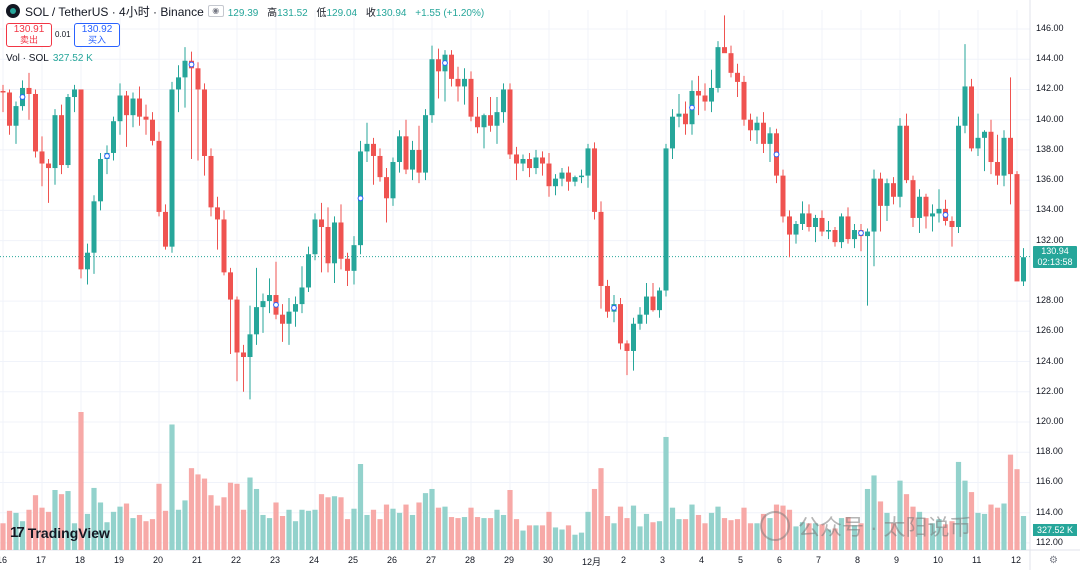 The image size is (1080, 570). What do you see at coordinates (97, 35) in the screenshot?
I see `buy-button: 130.92 买入` at bounding box center [97, 35].